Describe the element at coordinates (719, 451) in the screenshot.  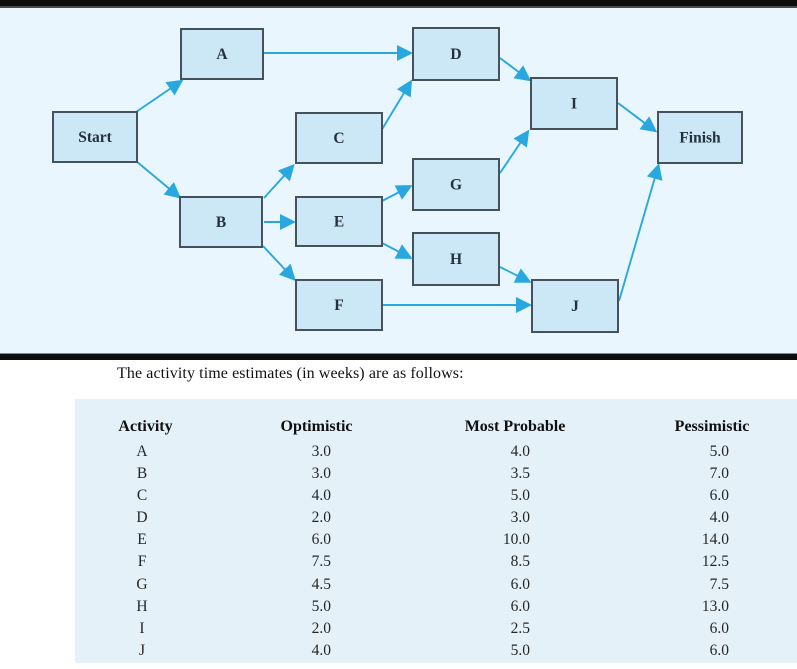
I see `pessimistic-cell: 5.0` at that location.